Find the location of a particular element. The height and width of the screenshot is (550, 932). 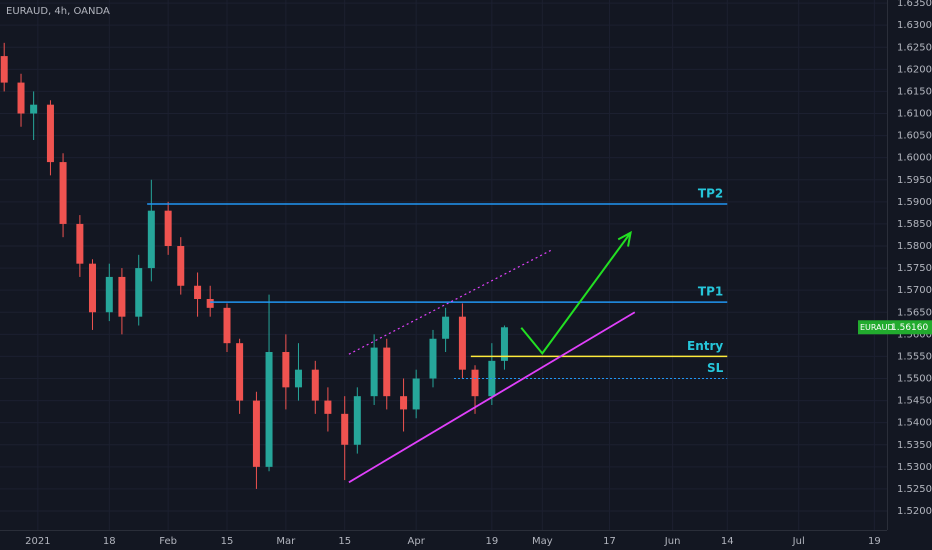

y-tick-label: 1.61500 is located at coordinates (914, 91).